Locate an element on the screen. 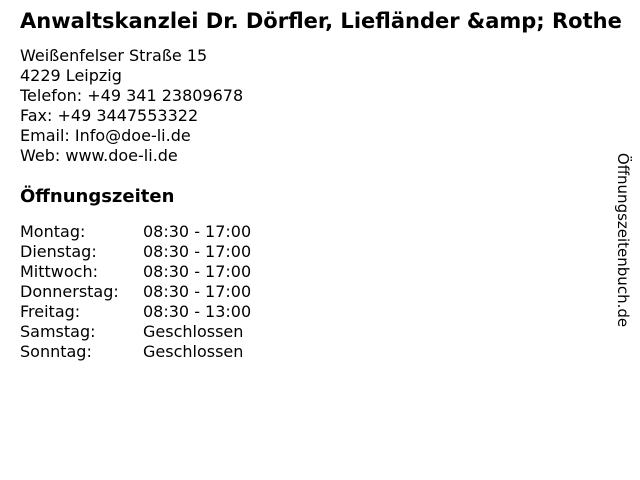 Image resolution: width=640 pixels, height=480 pixels. fax-line: Fax: +49 3447553322 is located at coordinates (109, 115).